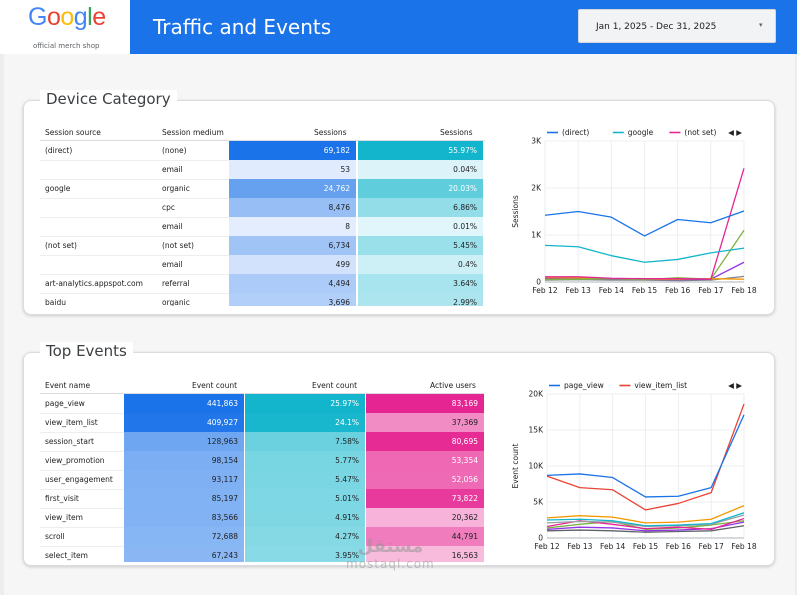  I want to click on event-count-percent-cell: 4.27%, so click(305, 536).